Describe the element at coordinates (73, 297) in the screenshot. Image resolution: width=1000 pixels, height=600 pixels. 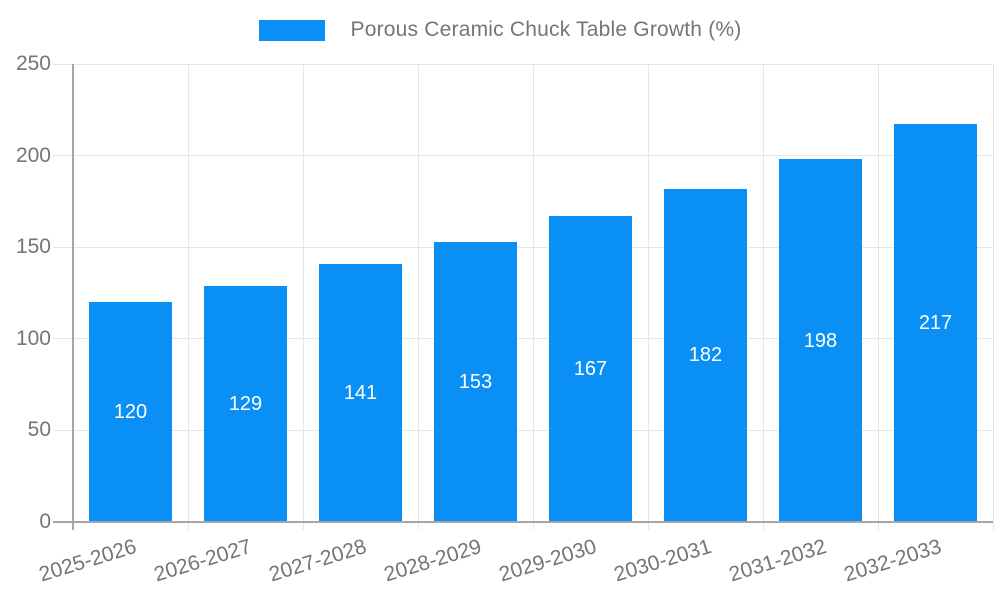
I see `y-axis-line` at that location.